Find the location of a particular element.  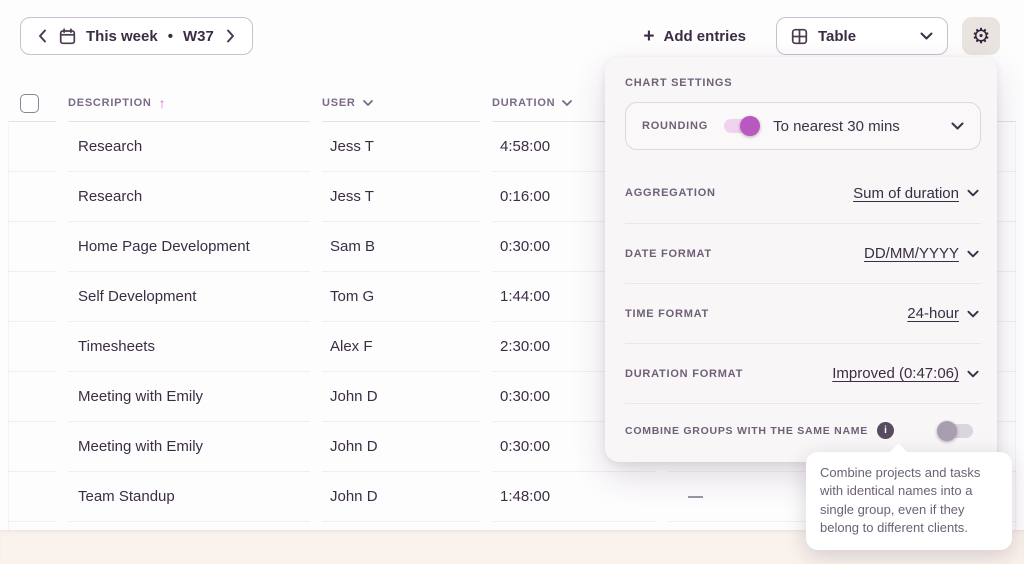

rounding-toggle is located at coordinates (742, 126).